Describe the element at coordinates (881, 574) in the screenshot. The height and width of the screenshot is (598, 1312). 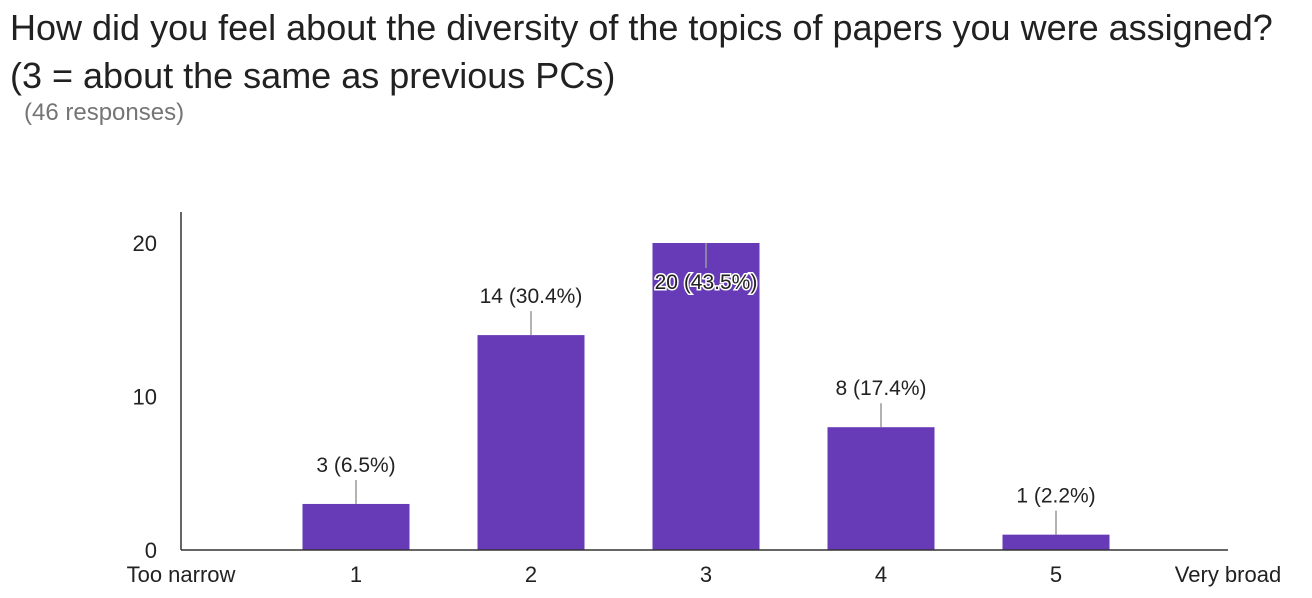
I see `x-tick-label-4: 4` at that location.